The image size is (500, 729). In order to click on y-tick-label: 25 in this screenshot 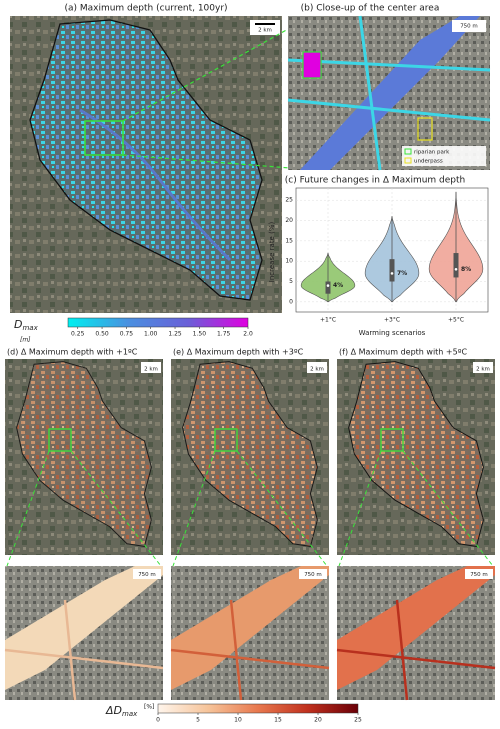, I will do `click(289, 200)`.